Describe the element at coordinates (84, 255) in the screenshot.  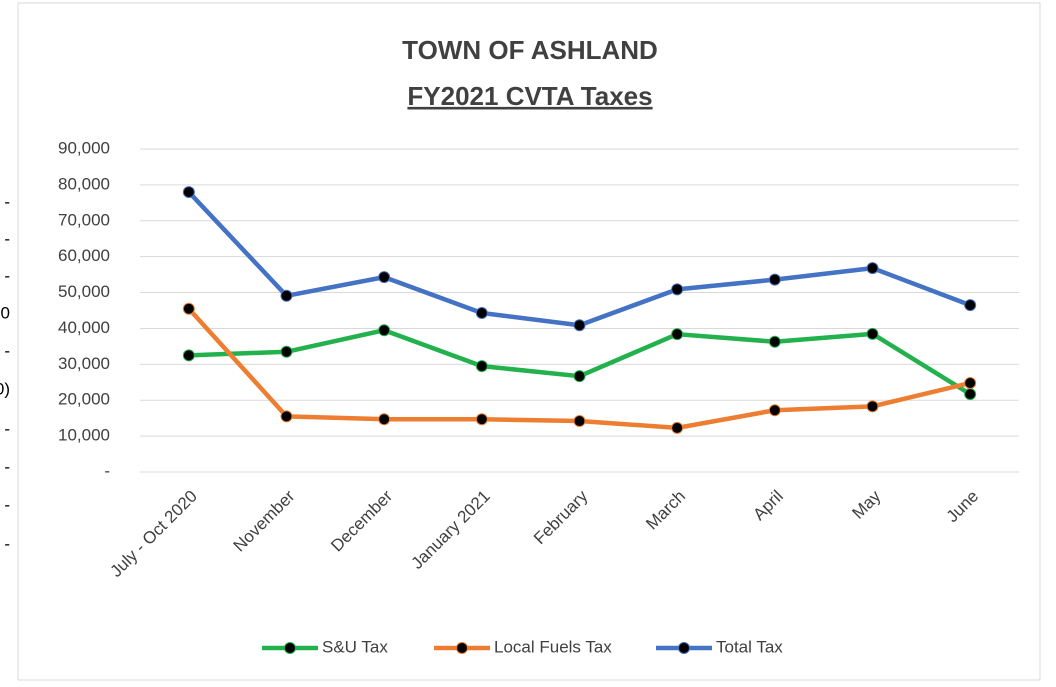
I see `y-tick-label: 60,000` at that location.